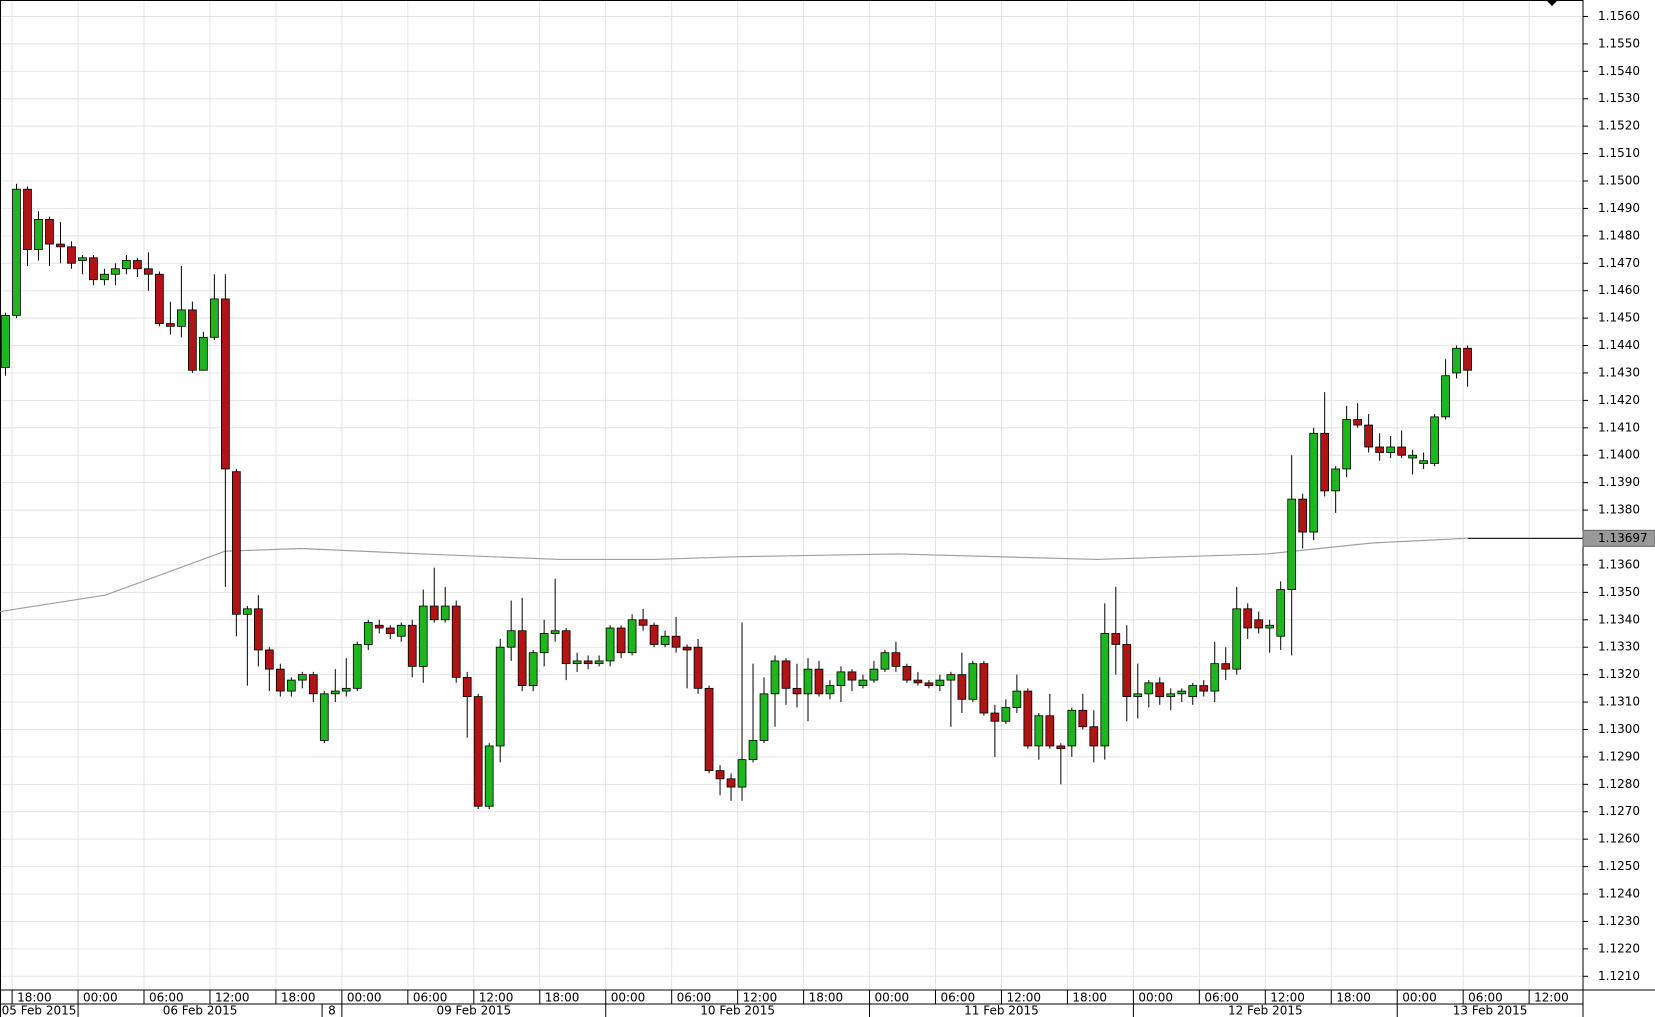 This screenshot has height=1017, width=1655. I want to click on y-tick-label: 1.1500, so click(1619, 180).